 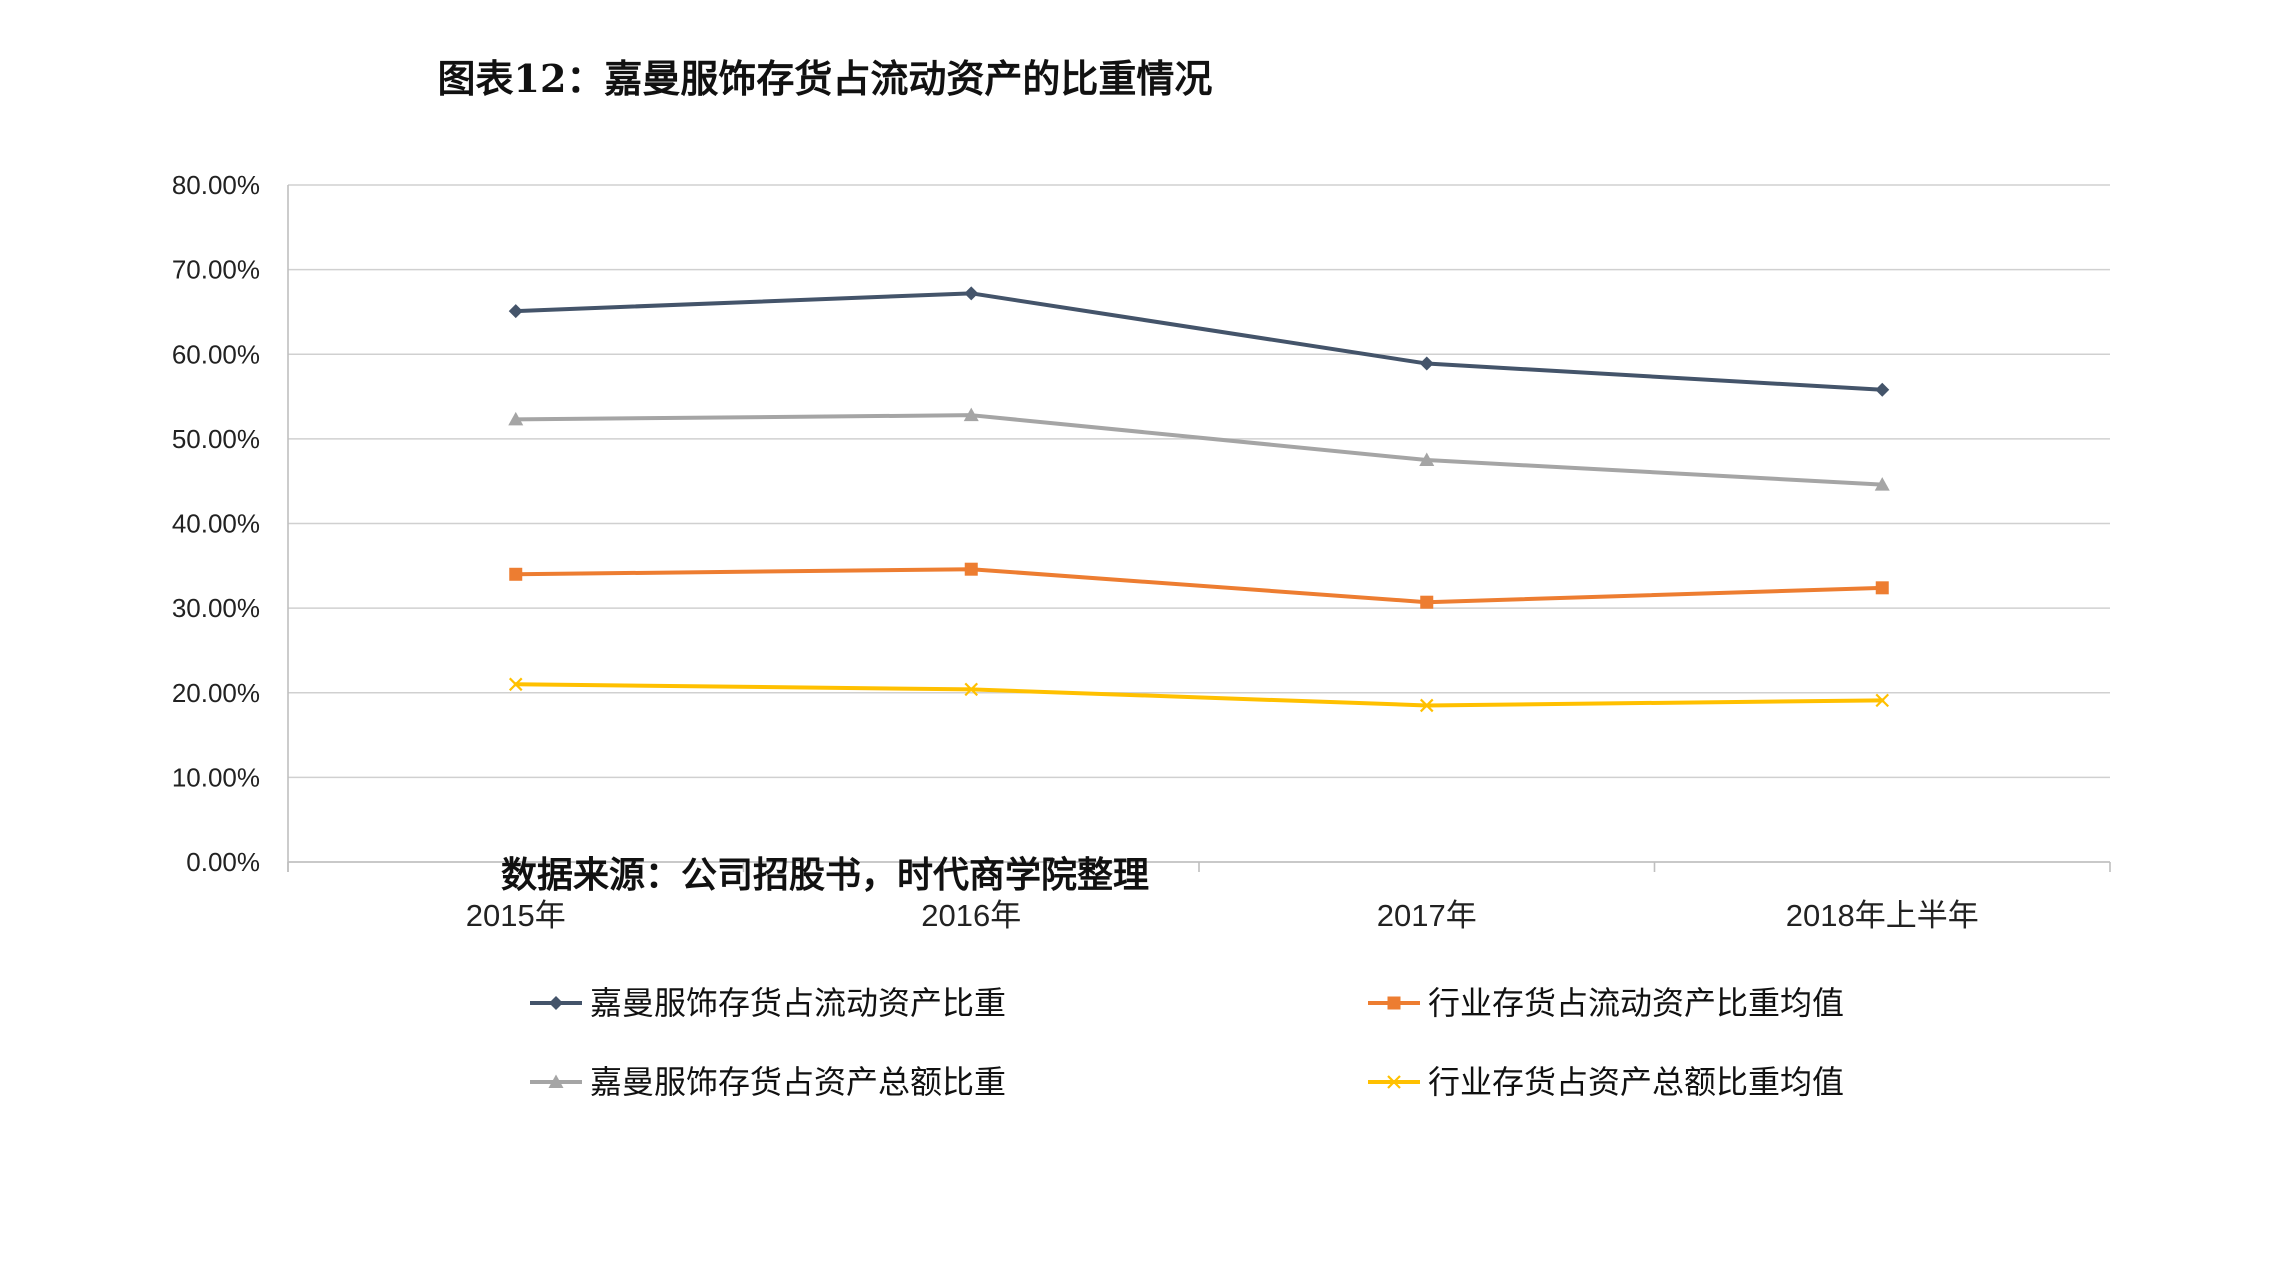 I want to click on x-tick-label: 2018年上半年, so click(x=1882, y=915).